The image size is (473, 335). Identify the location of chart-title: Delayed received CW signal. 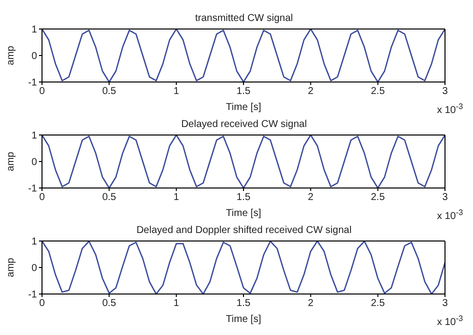
(244, 124).